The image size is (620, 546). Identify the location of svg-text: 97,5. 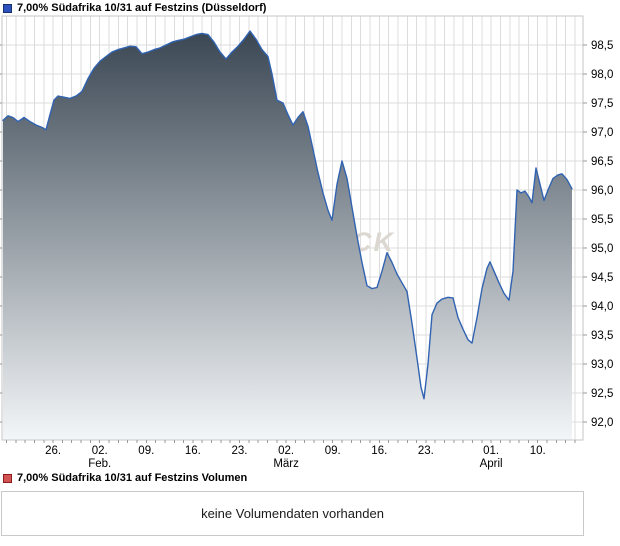
(602, 104).